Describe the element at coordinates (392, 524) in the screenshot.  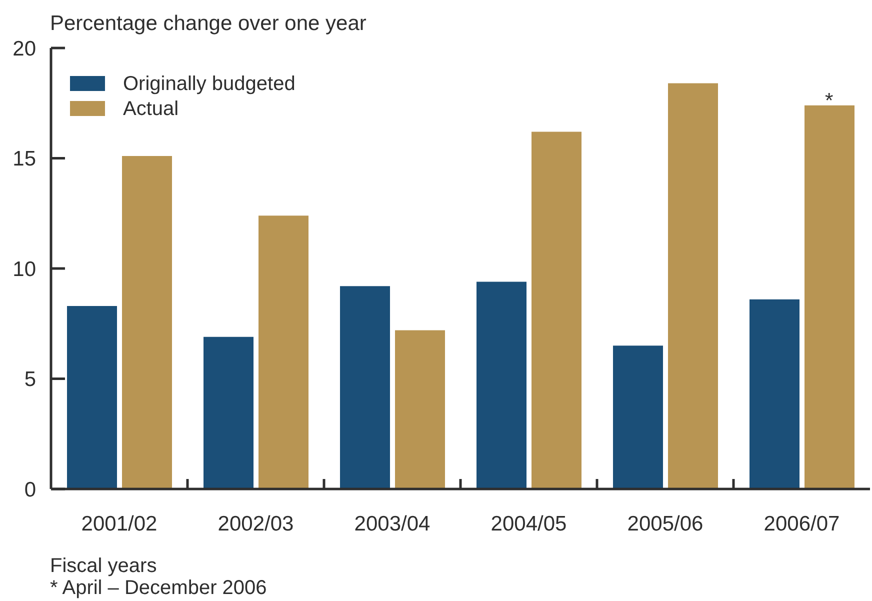
I see `x-tick-label: 2003/04` at that location.